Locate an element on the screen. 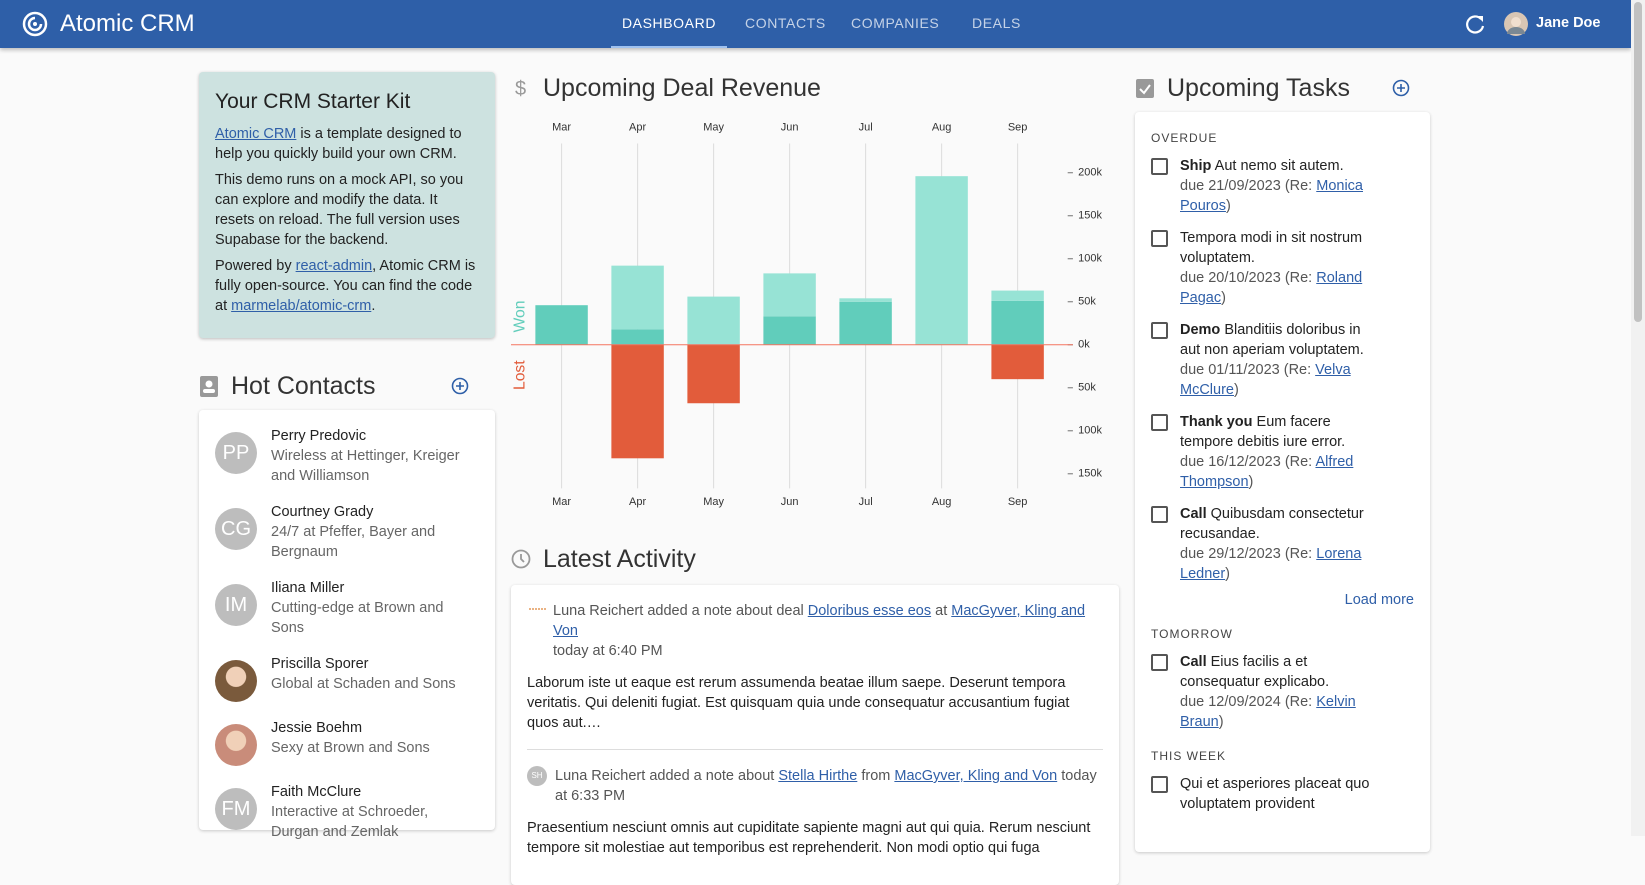  avatar: CG is located at coordinates (236, 529).